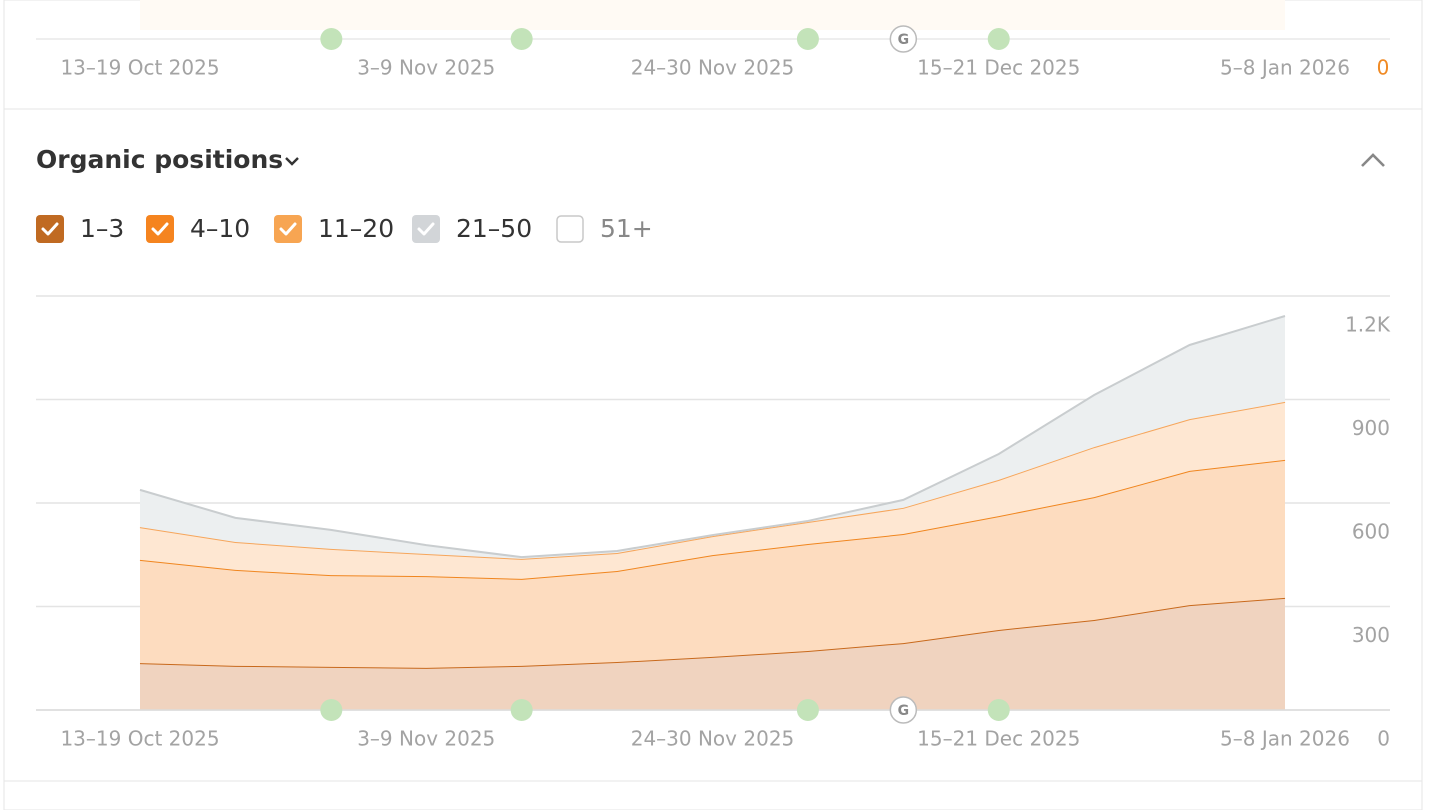 This screenshot has height=810, width=1432. Describe the element at coordinates (102, 228) in the screenshot. I see `legend-label: 1–3` at that location.